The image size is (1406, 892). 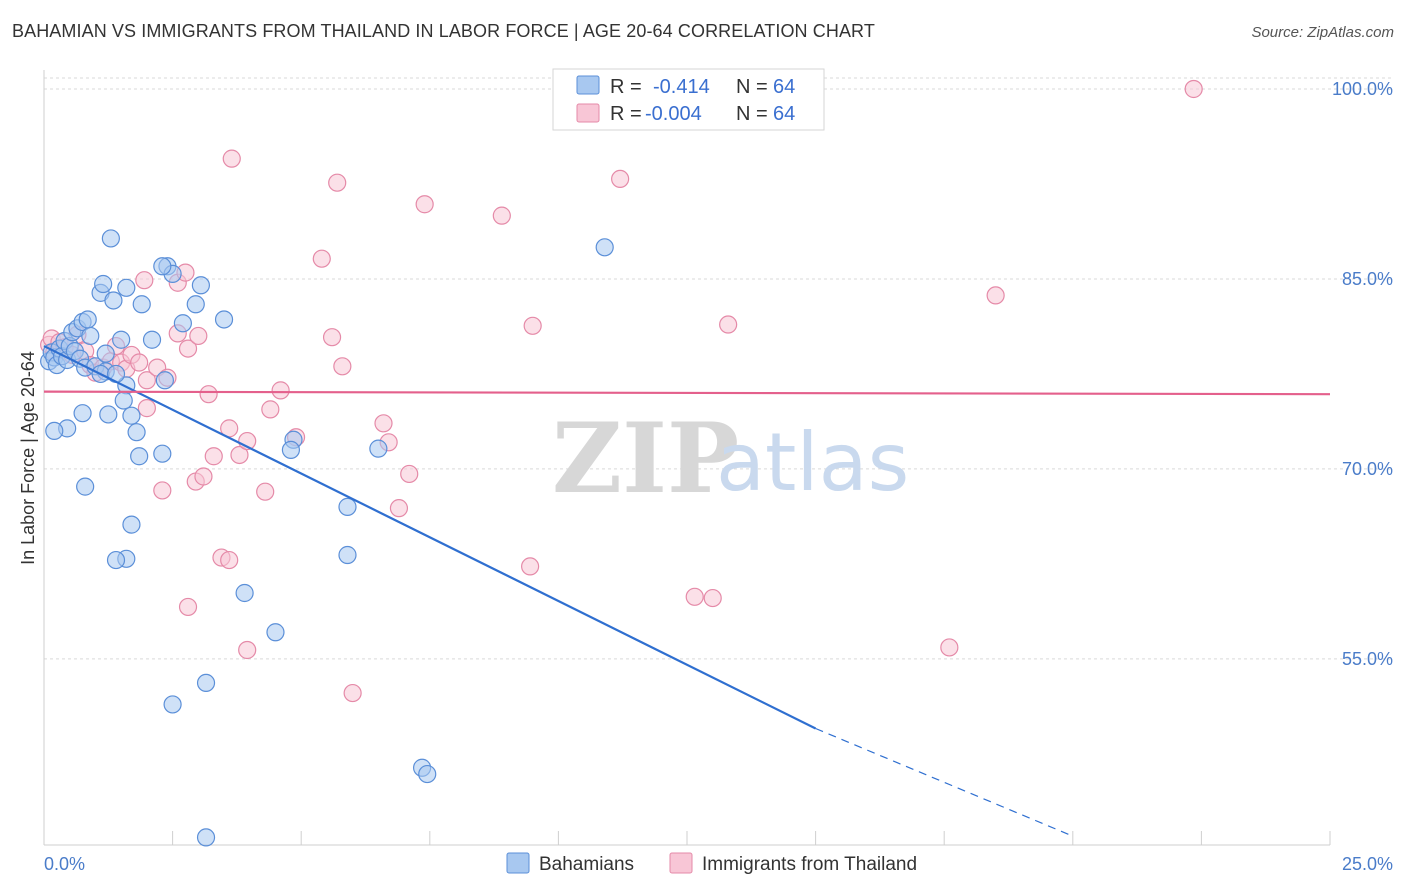 What do you see at coordinates (681, 87) in the screenshot?
I see `legend-r-value: -0.414` at bounding box center [681, 87].